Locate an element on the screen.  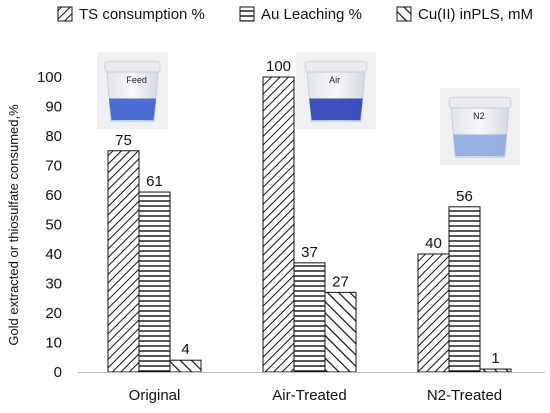
data-label: 61 is located at coordinates (154, 181).